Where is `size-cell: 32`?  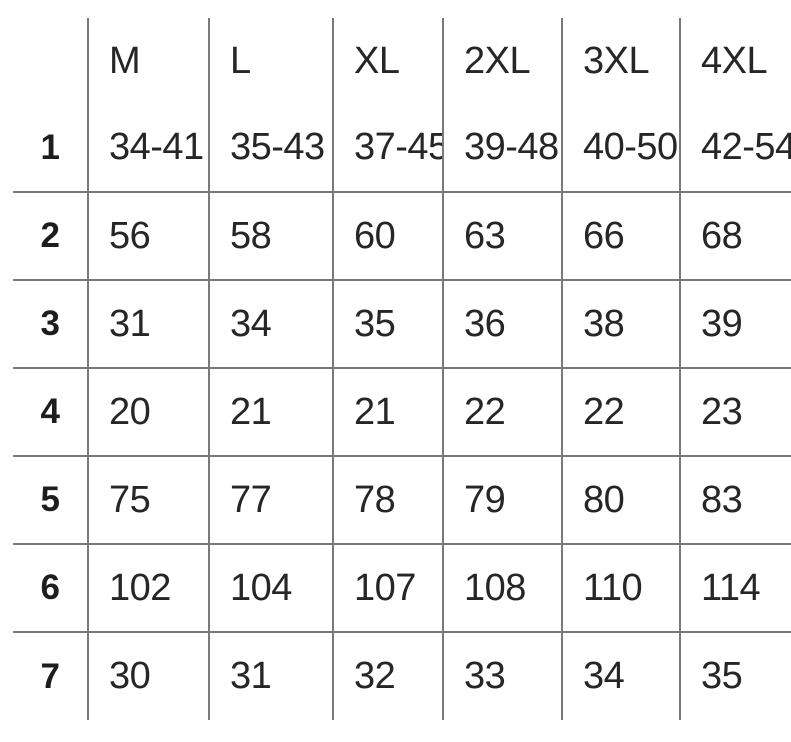
size-cell: 32 is located at coordinates (388, 675).